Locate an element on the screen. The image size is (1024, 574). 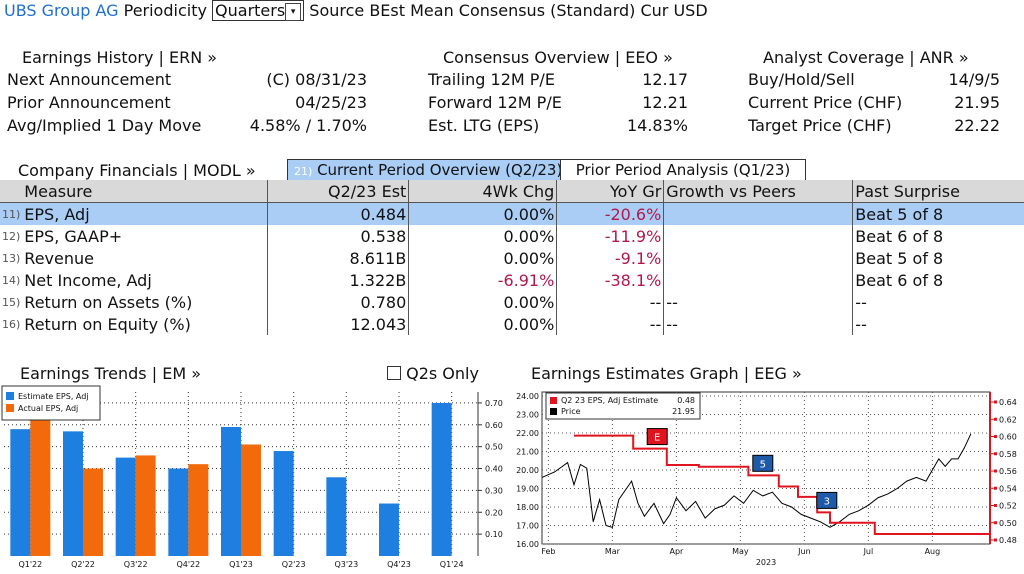
ltg-label: Est. LTG (EPS) is located at coordinates (484, 125).